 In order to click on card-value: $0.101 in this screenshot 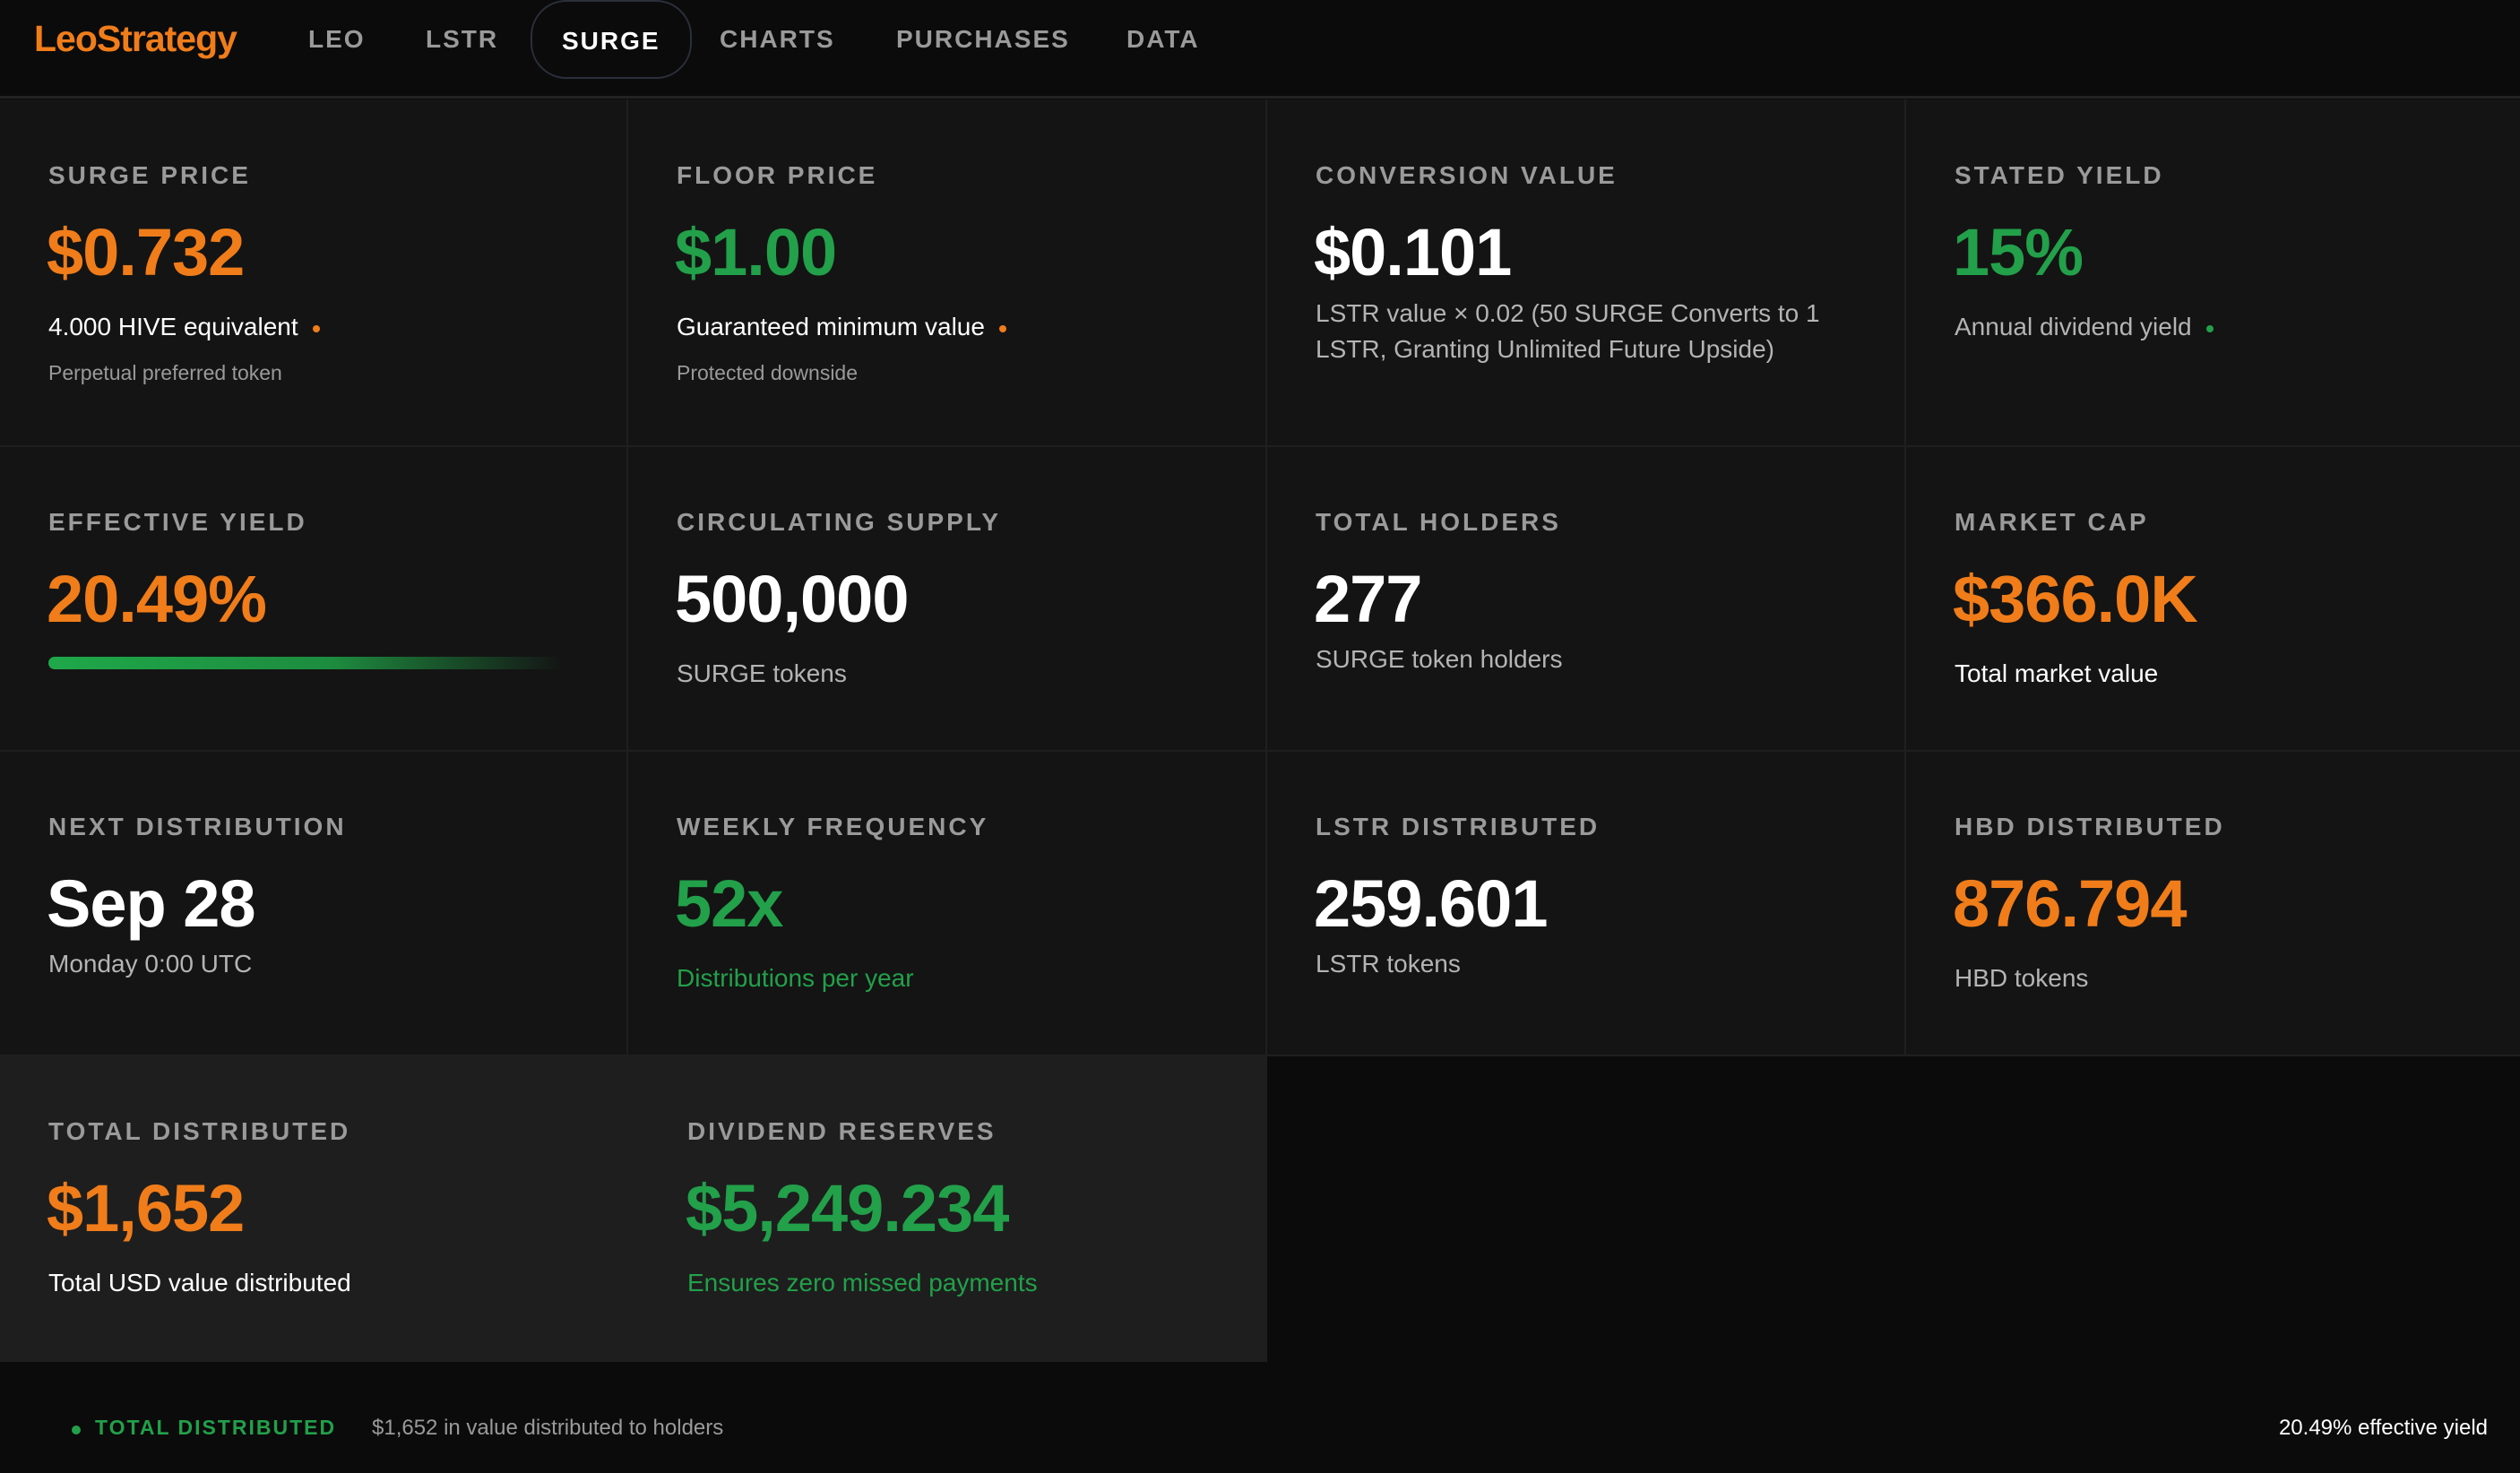, I will do `click(1413, 252)`.